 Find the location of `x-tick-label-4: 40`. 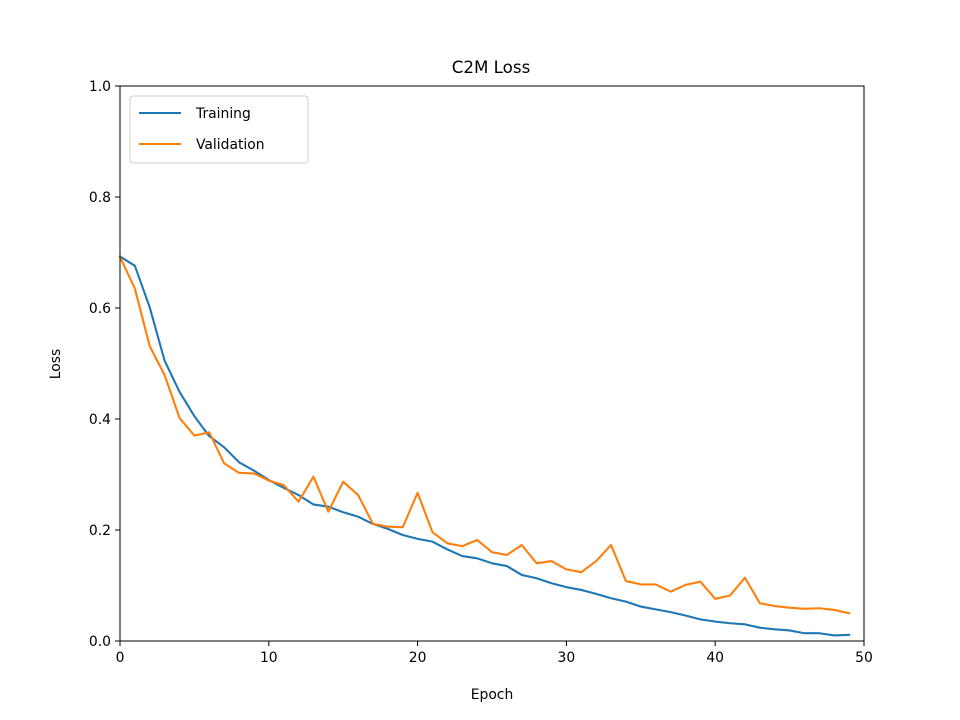

x-tick-label-4: 40 is located at coordinates (715, 658).